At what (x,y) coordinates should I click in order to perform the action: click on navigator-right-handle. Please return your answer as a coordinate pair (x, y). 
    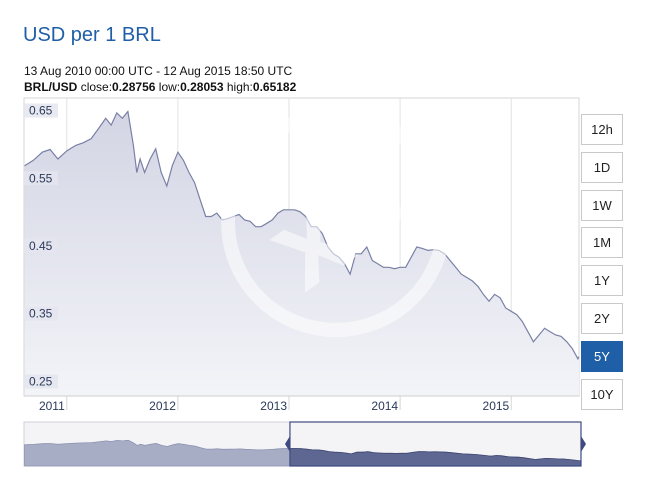
    Looking at the image, I should click on (583, 444).